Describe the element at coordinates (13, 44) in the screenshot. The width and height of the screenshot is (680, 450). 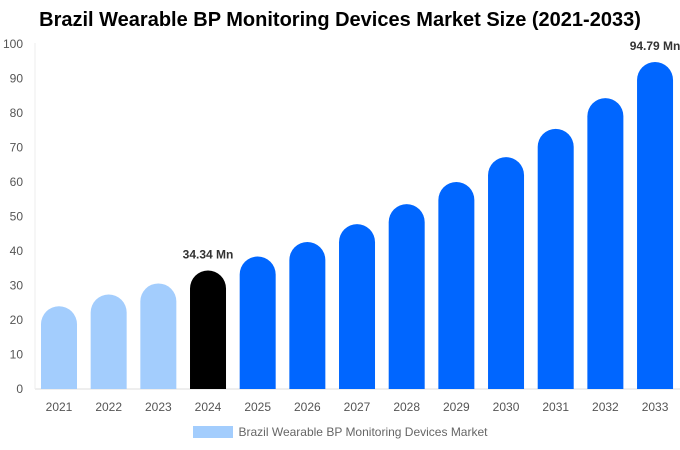
I see `y-tick-label: 100` at that location.